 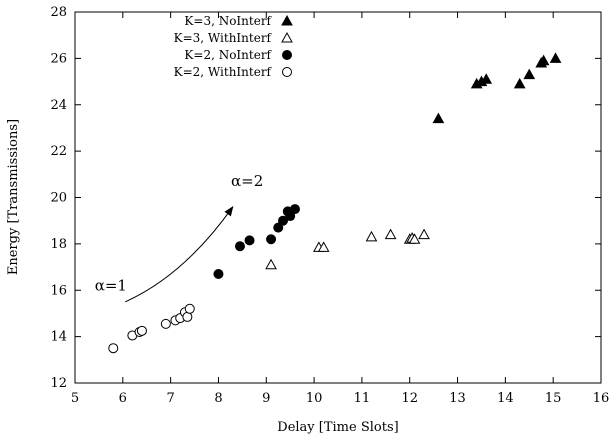 What do you see at coordinates (218, 398) in the screenshot?
I see `x-tick-label: 8` at bounding box center [218, 398].